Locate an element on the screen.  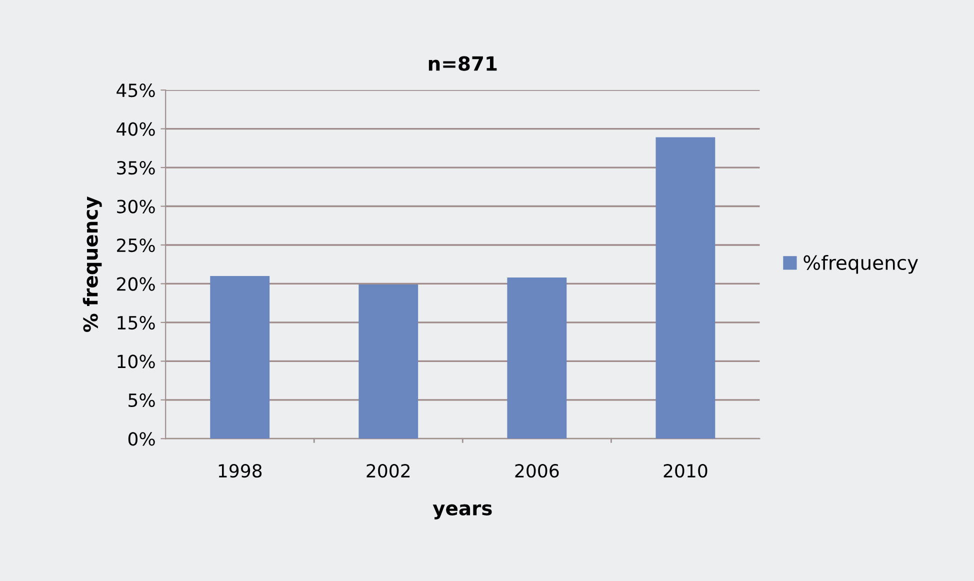
x-axis-title: years is located at coordinates (462, 512).